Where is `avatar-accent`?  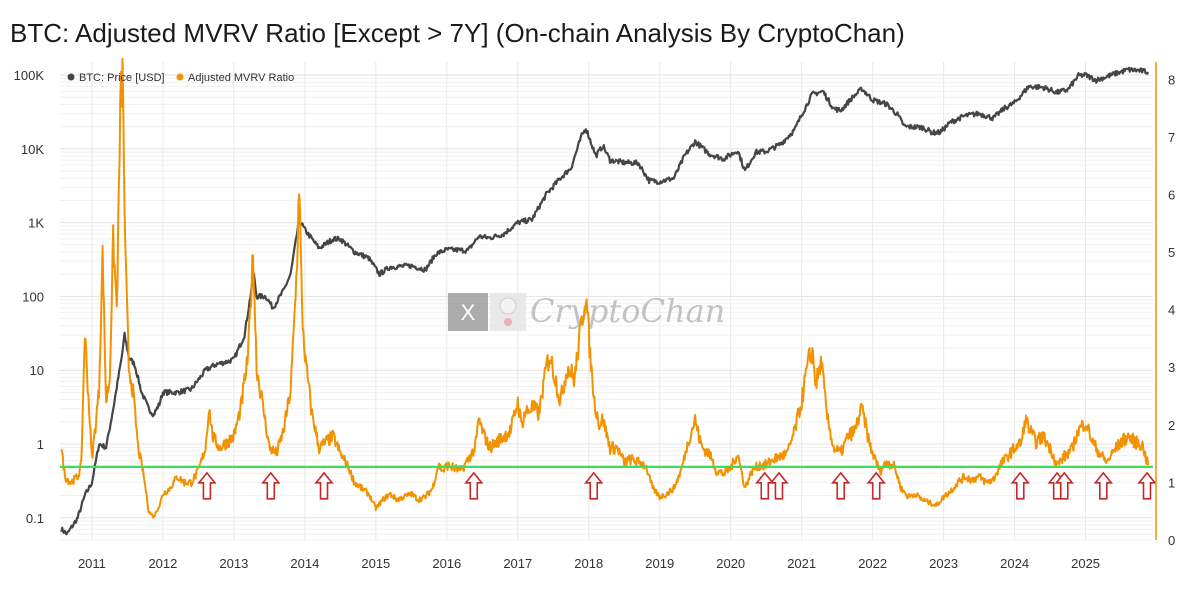 avatar-accent is located at coordinates (508, 322).